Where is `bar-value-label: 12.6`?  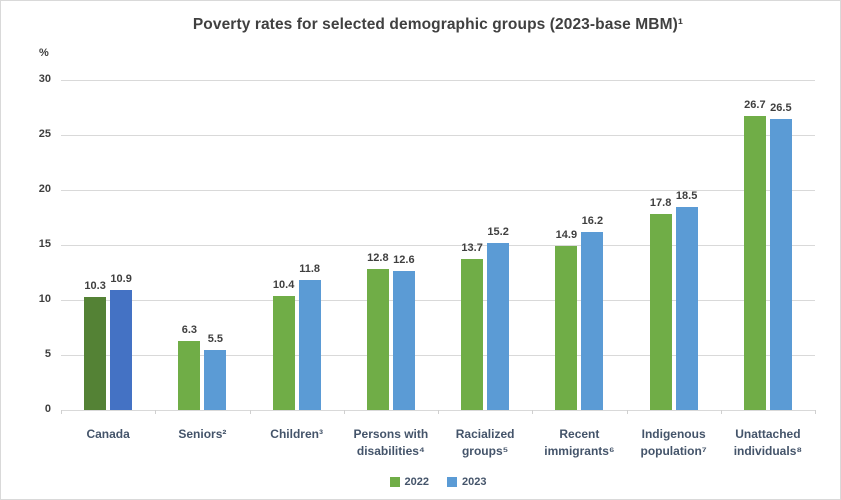 bar-value-label: 12.6 is located at coordinates (404, 260).